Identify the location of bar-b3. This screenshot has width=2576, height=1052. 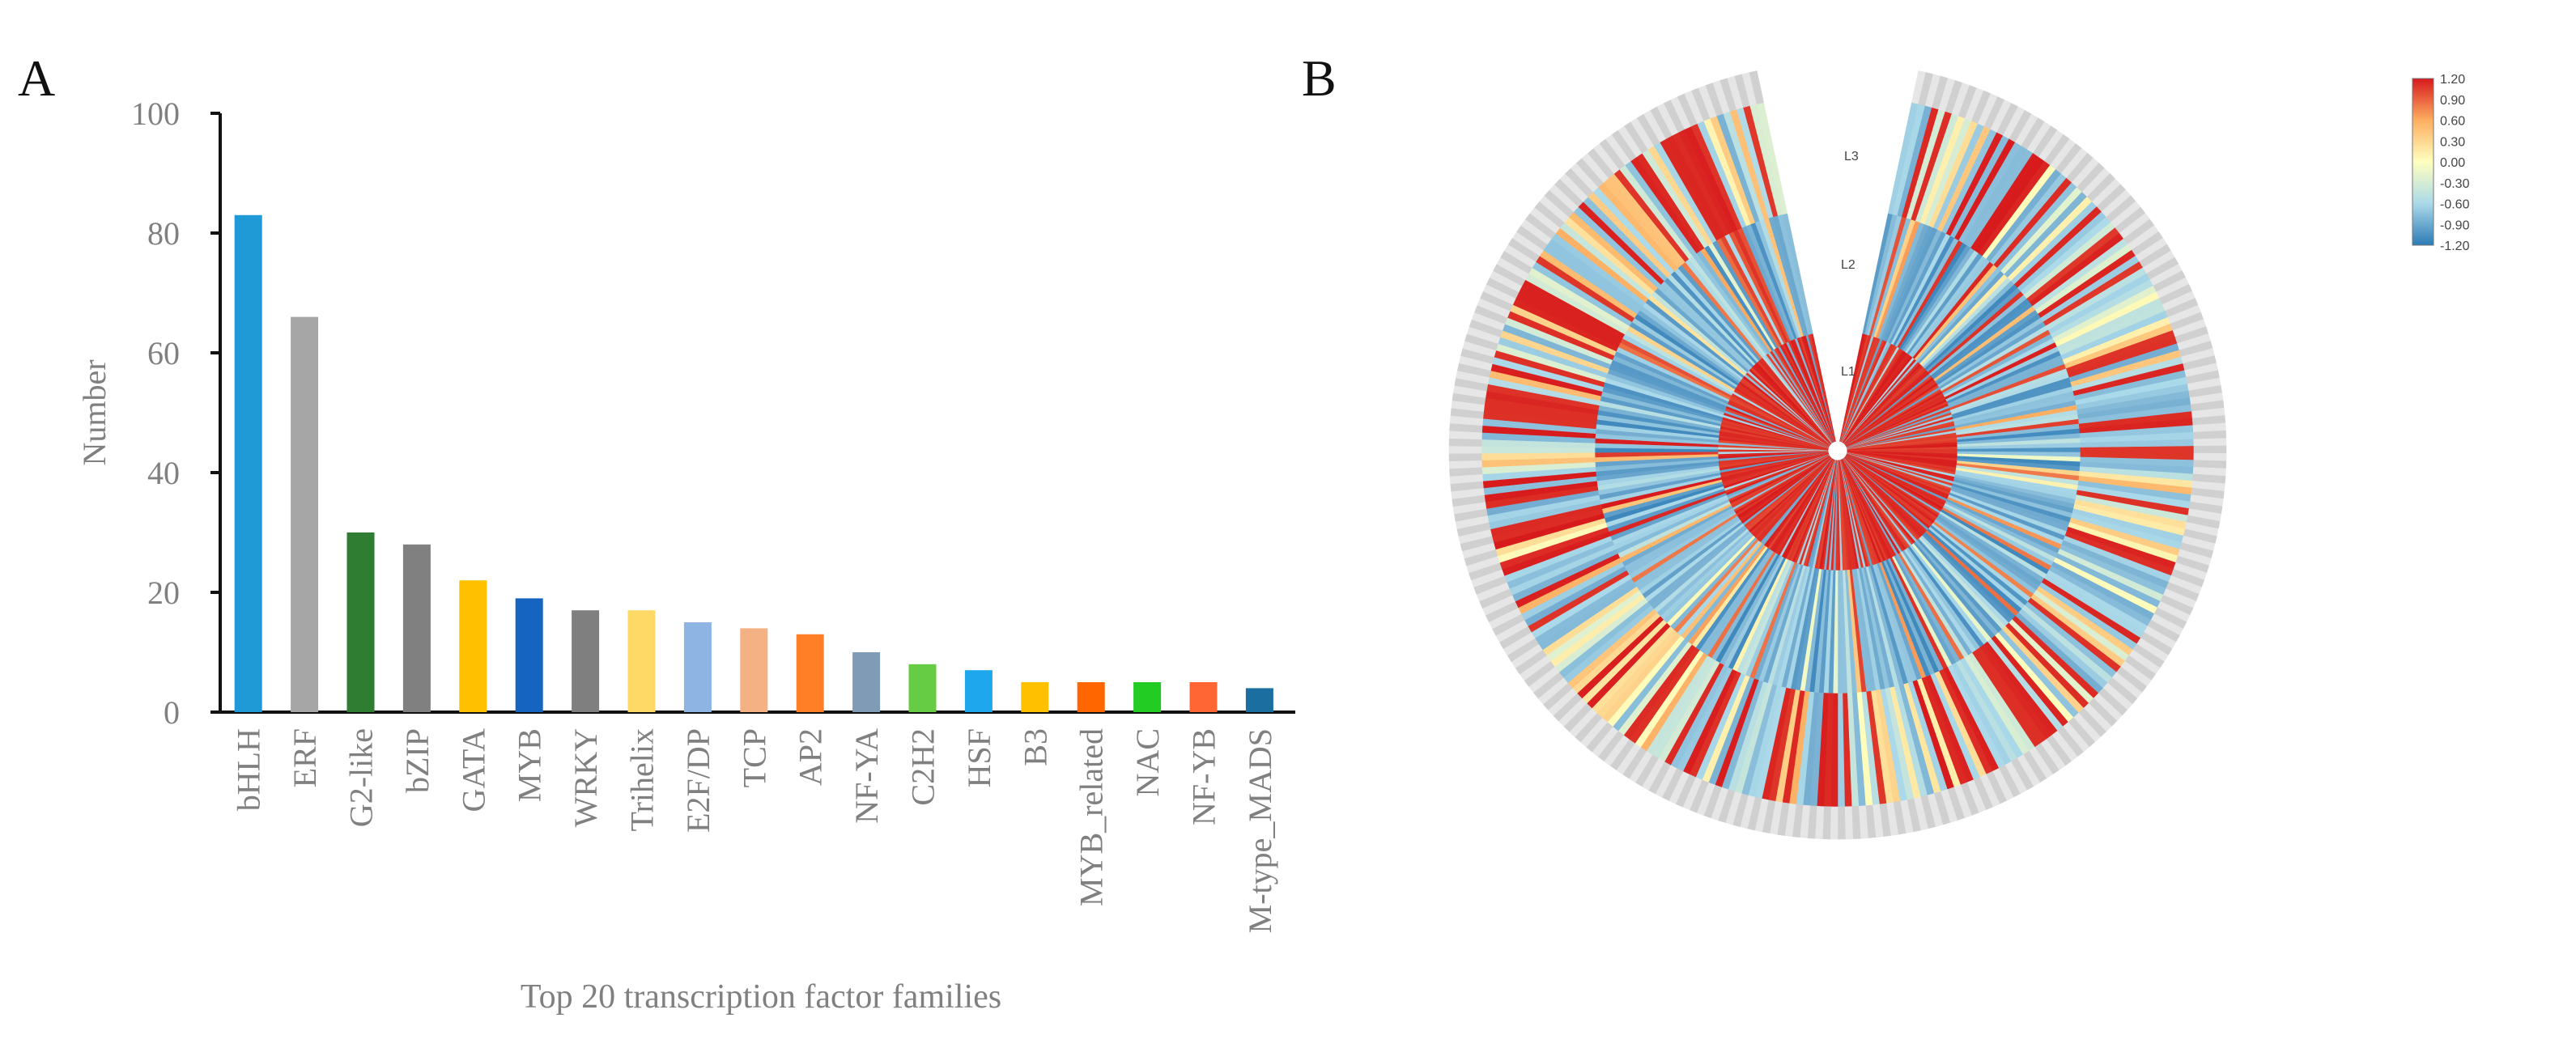
(1035, 697).